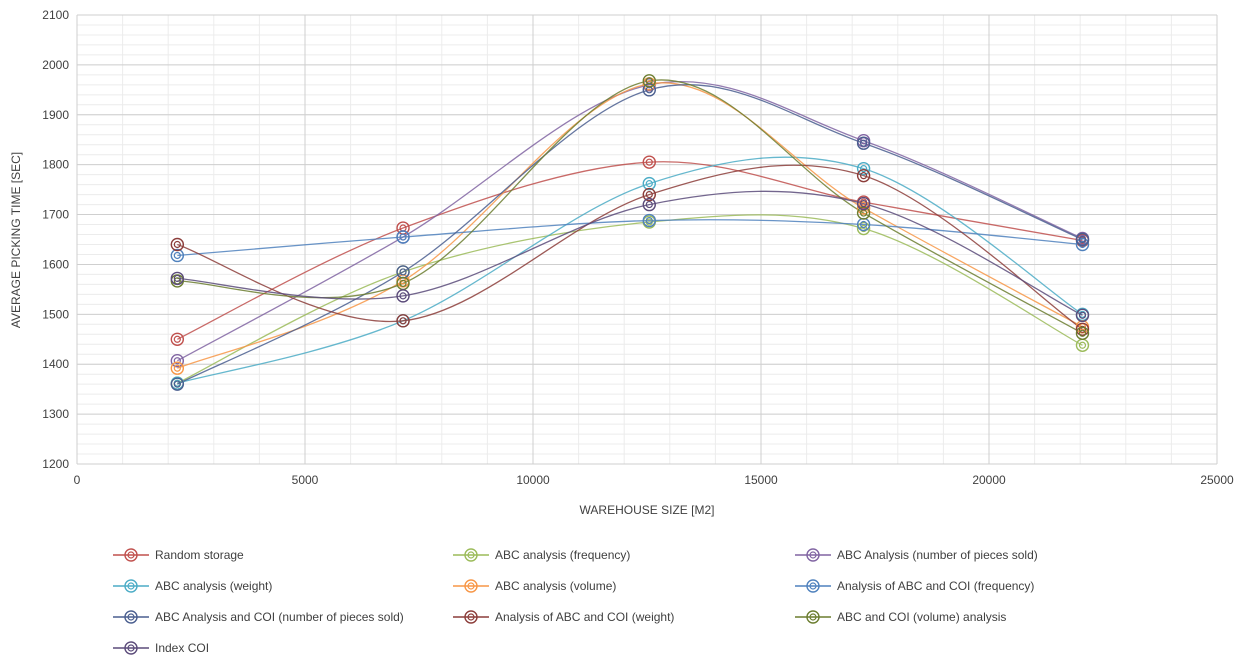 Image resolution: width=1245 pixels, height=659 pixels. I want to click on y-axis-label: AVERAGE PICKING TIME [SEC], so click(16, 240).